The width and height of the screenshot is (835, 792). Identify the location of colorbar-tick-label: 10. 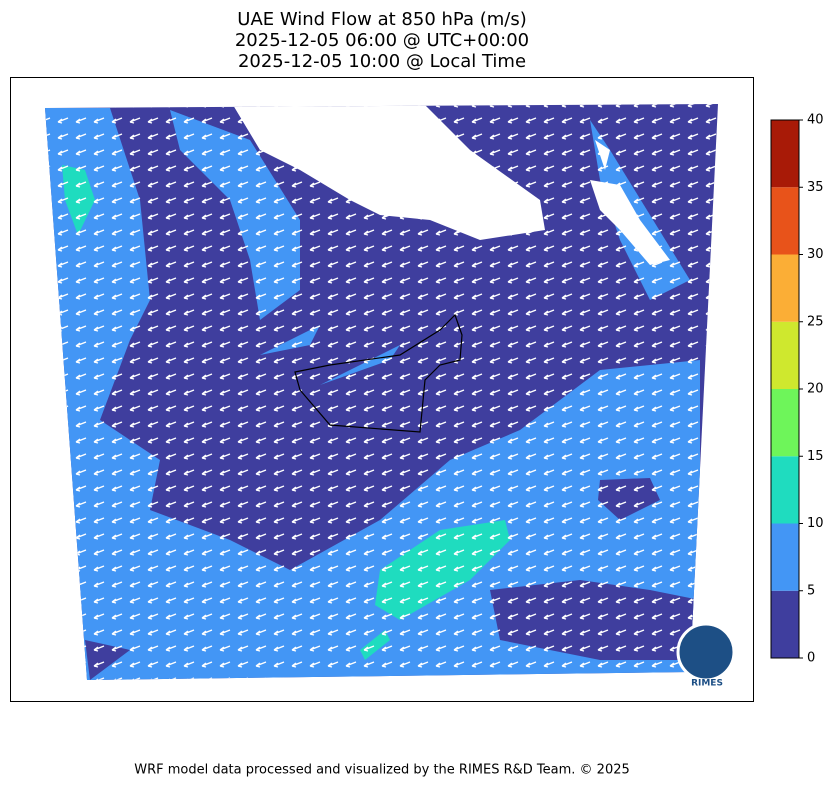
(815, 523).